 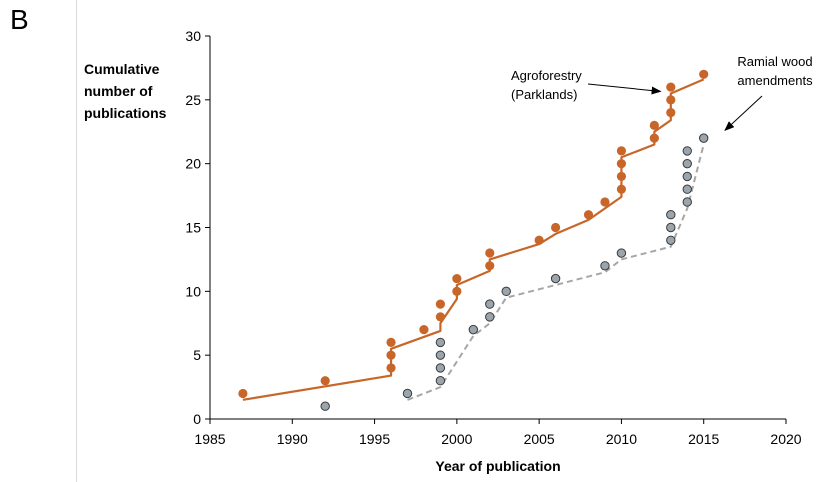 I want to click on x-tick-label: 1990, so click(x=292, y=439).